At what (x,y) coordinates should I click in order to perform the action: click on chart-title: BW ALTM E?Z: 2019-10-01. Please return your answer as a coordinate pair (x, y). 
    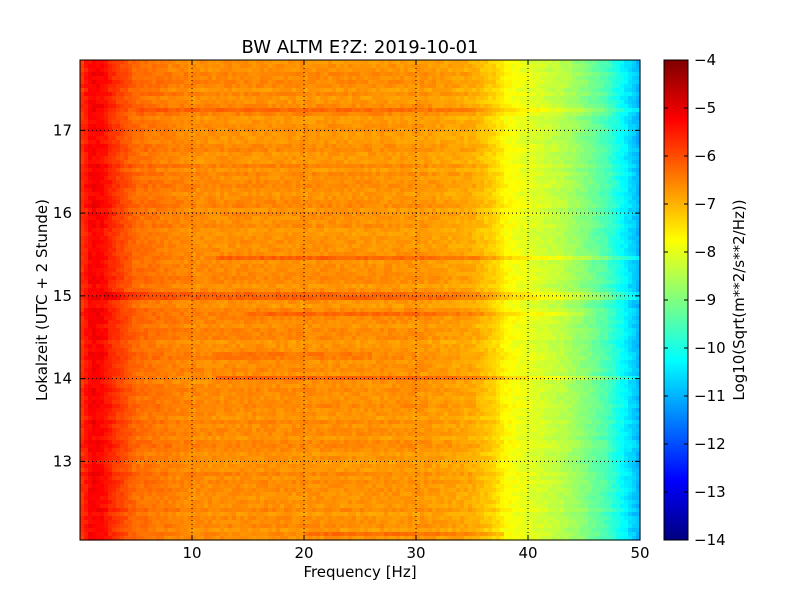
    Looking at the image, I should click on (360, 47).